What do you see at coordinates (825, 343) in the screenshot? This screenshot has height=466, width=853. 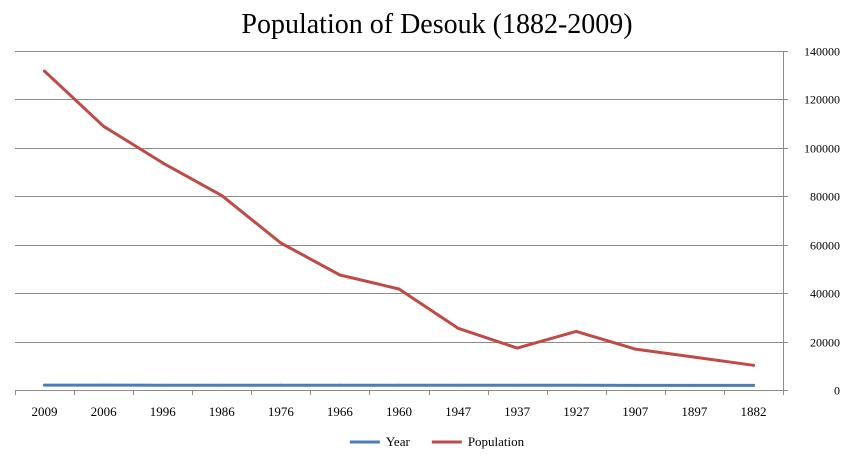 I see `y-tick-label: 20000` at bounding box center [825, 343].